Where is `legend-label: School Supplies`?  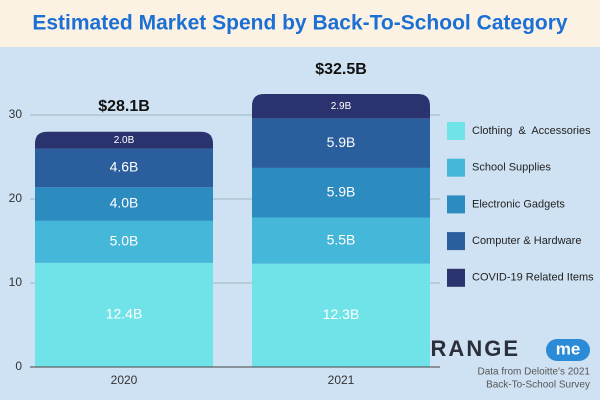
legend-label: School Supplies is located at coordinates (511, 168).